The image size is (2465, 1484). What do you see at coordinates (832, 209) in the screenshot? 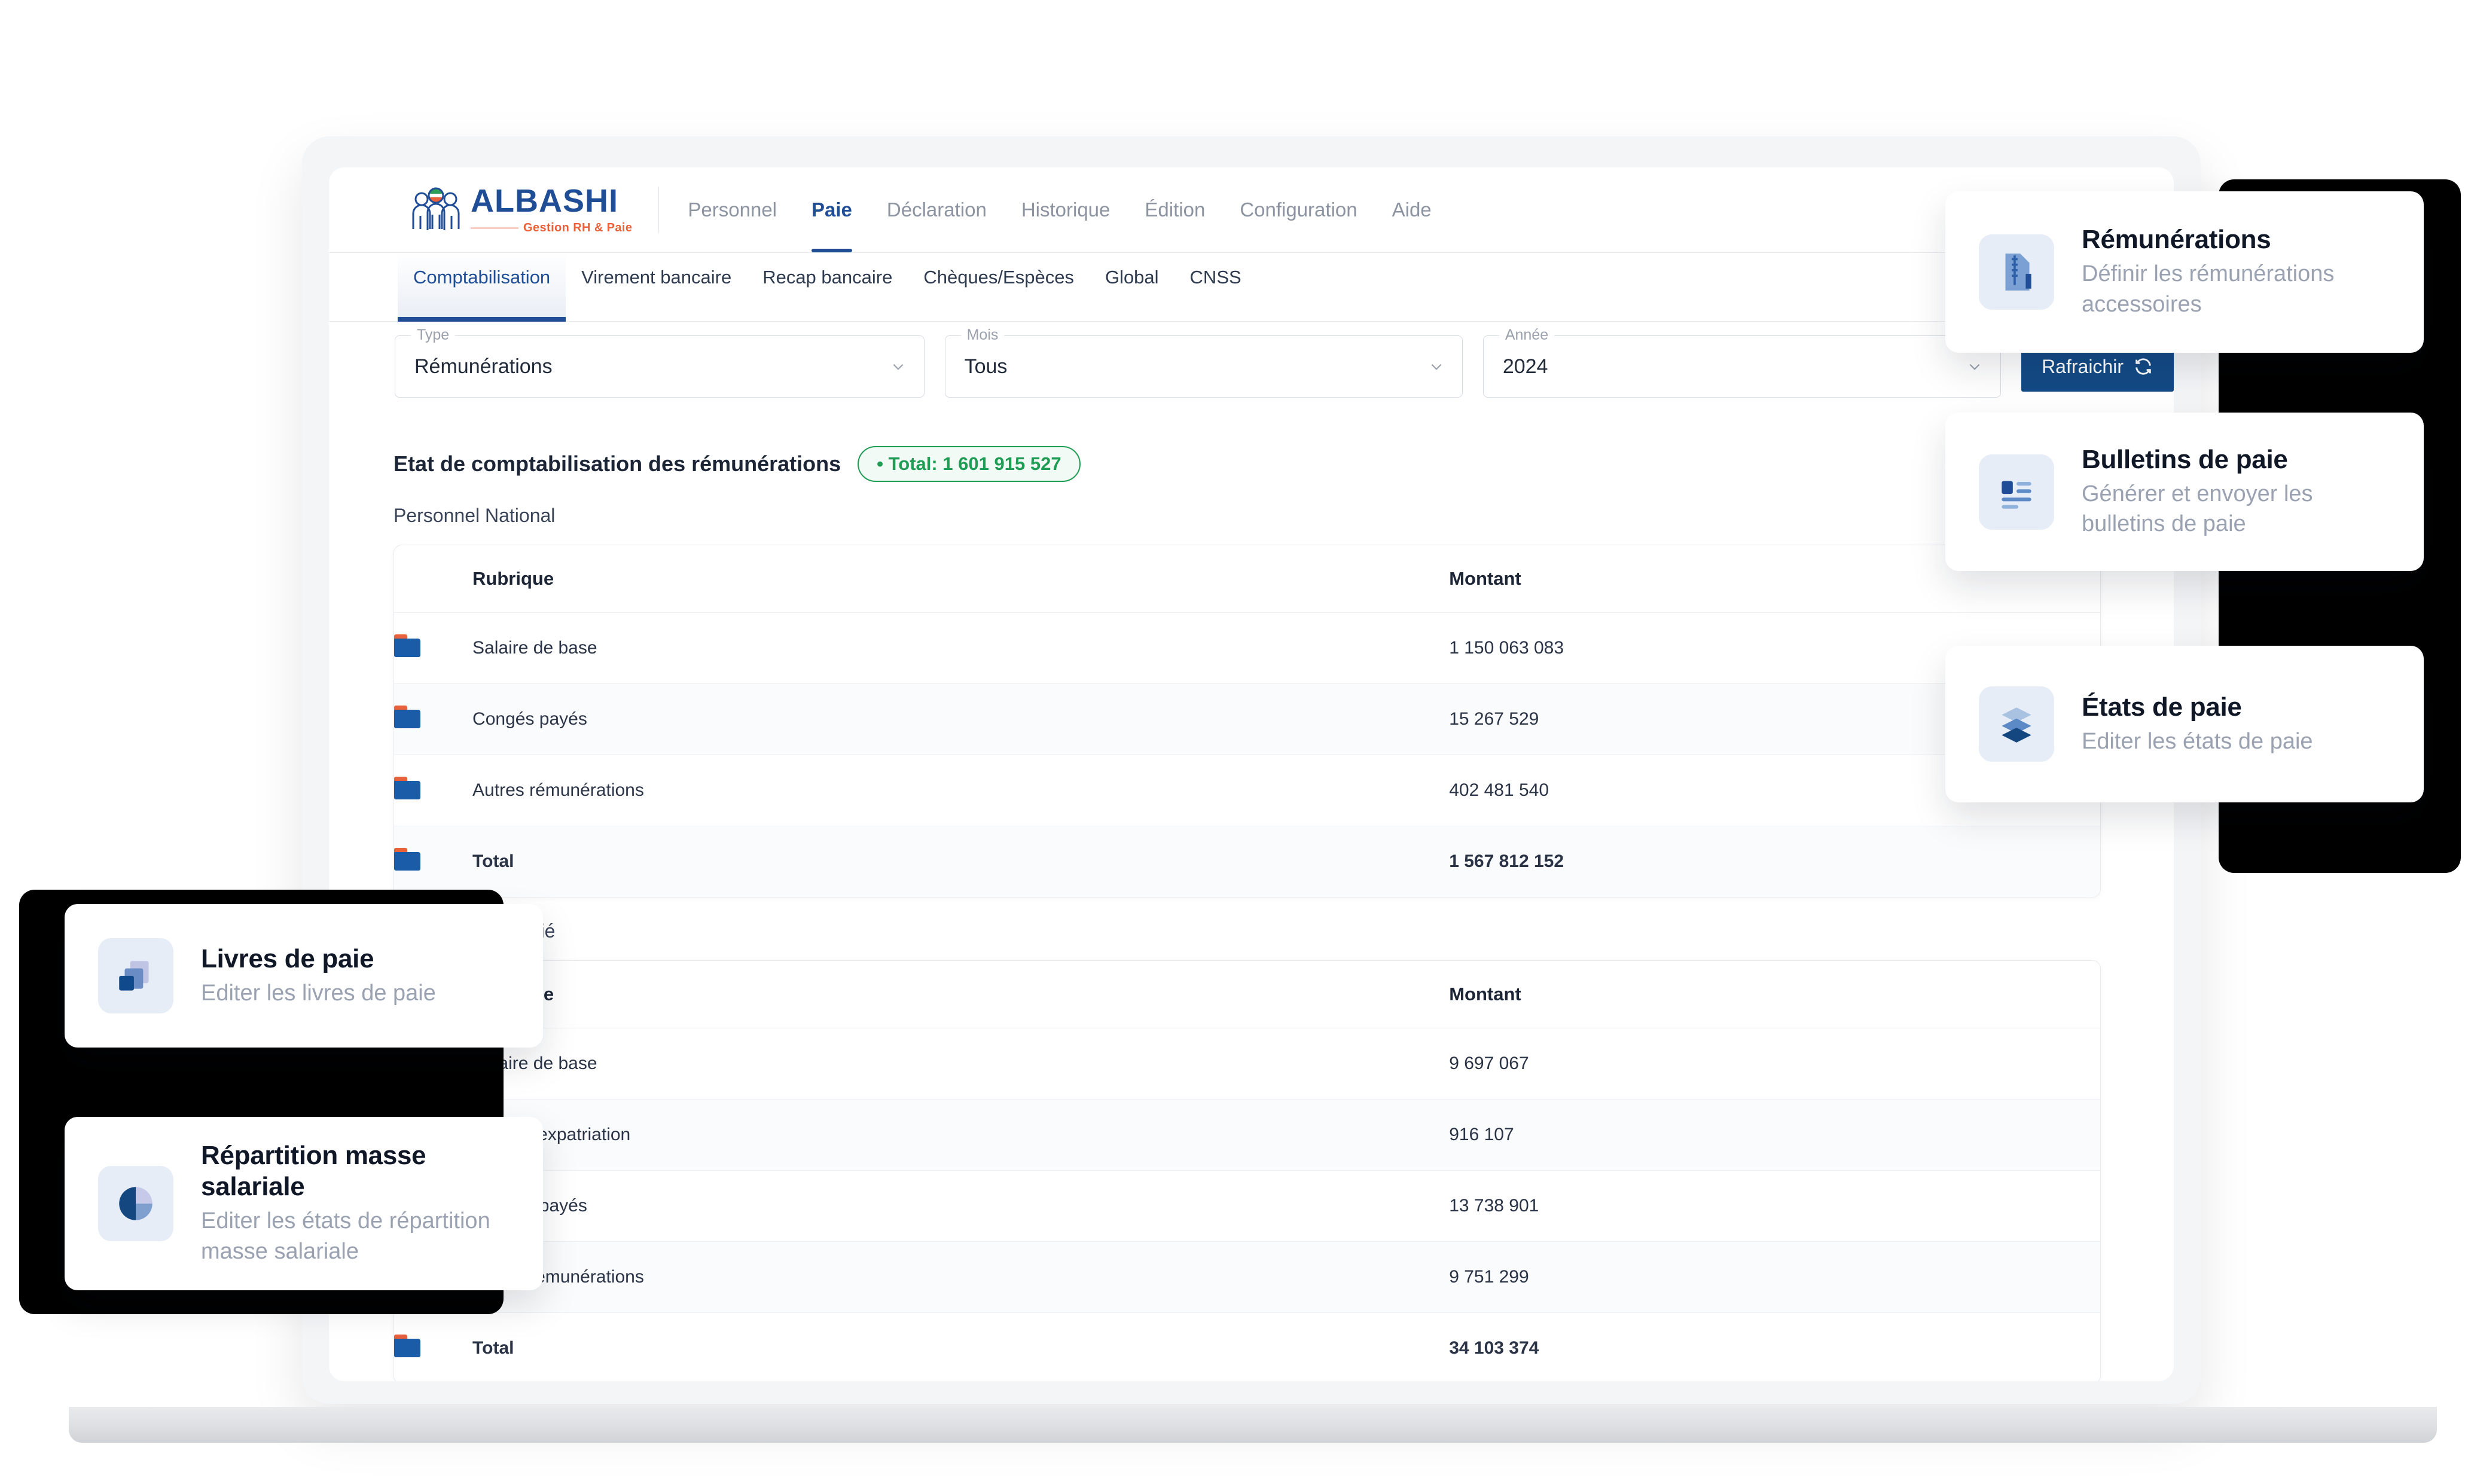
I see `nav-item-paie: Paie` at bounding box center [832, 209].